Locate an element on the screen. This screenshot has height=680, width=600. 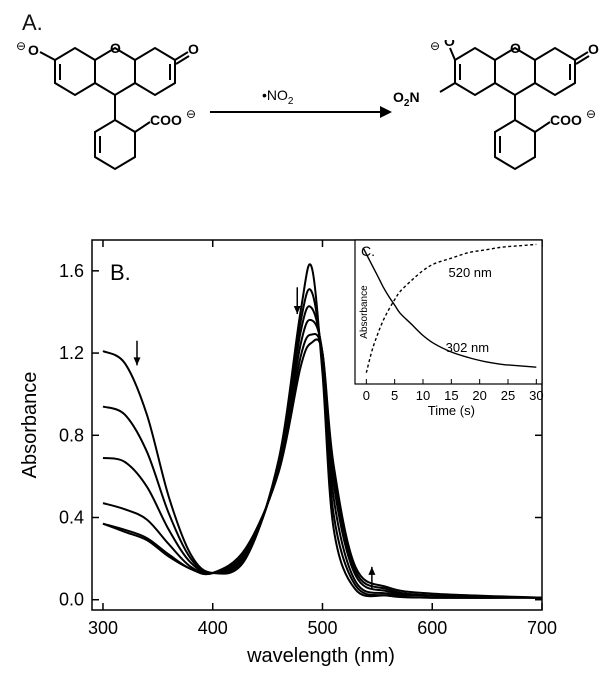
y-tick-label: 0.8 is located at coordinates (71, 435).